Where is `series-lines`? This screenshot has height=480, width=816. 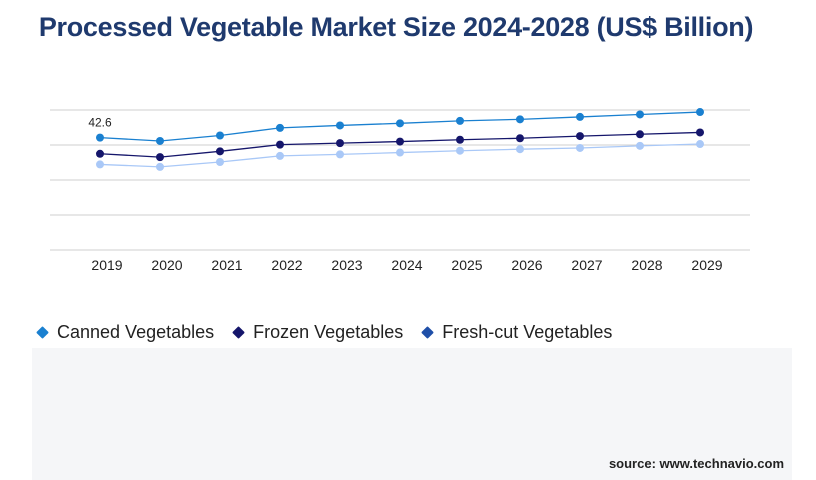
series-lines is located at coordinates (400, 139).